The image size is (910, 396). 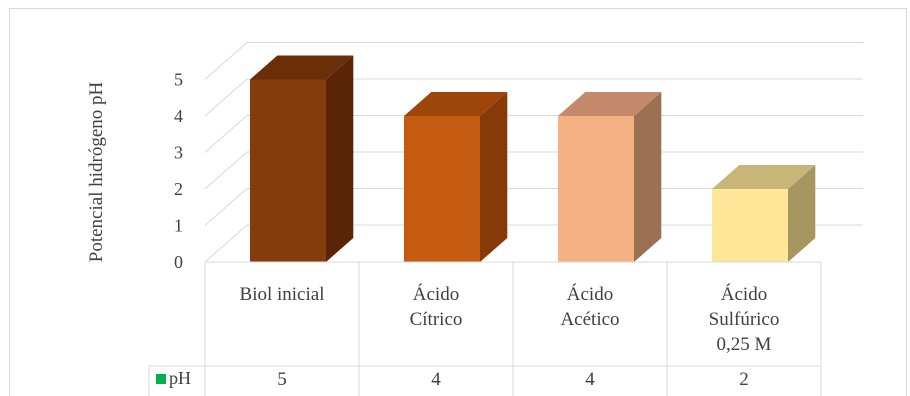 What do you see at coordinates (180, 378) in the screenshot?
I see `series-name: pH` at bounding box center [180, 378].